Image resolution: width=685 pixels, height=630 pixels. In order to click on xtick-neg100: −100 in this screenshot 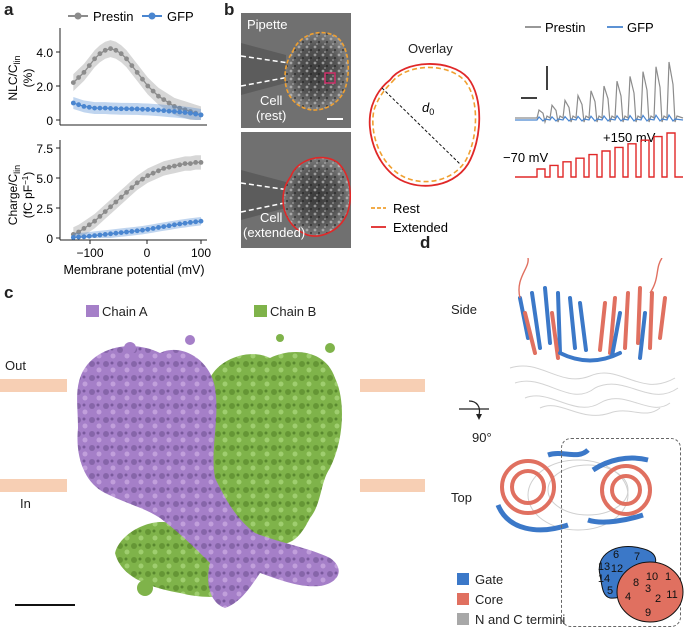, I will do `click(89, 253)`.